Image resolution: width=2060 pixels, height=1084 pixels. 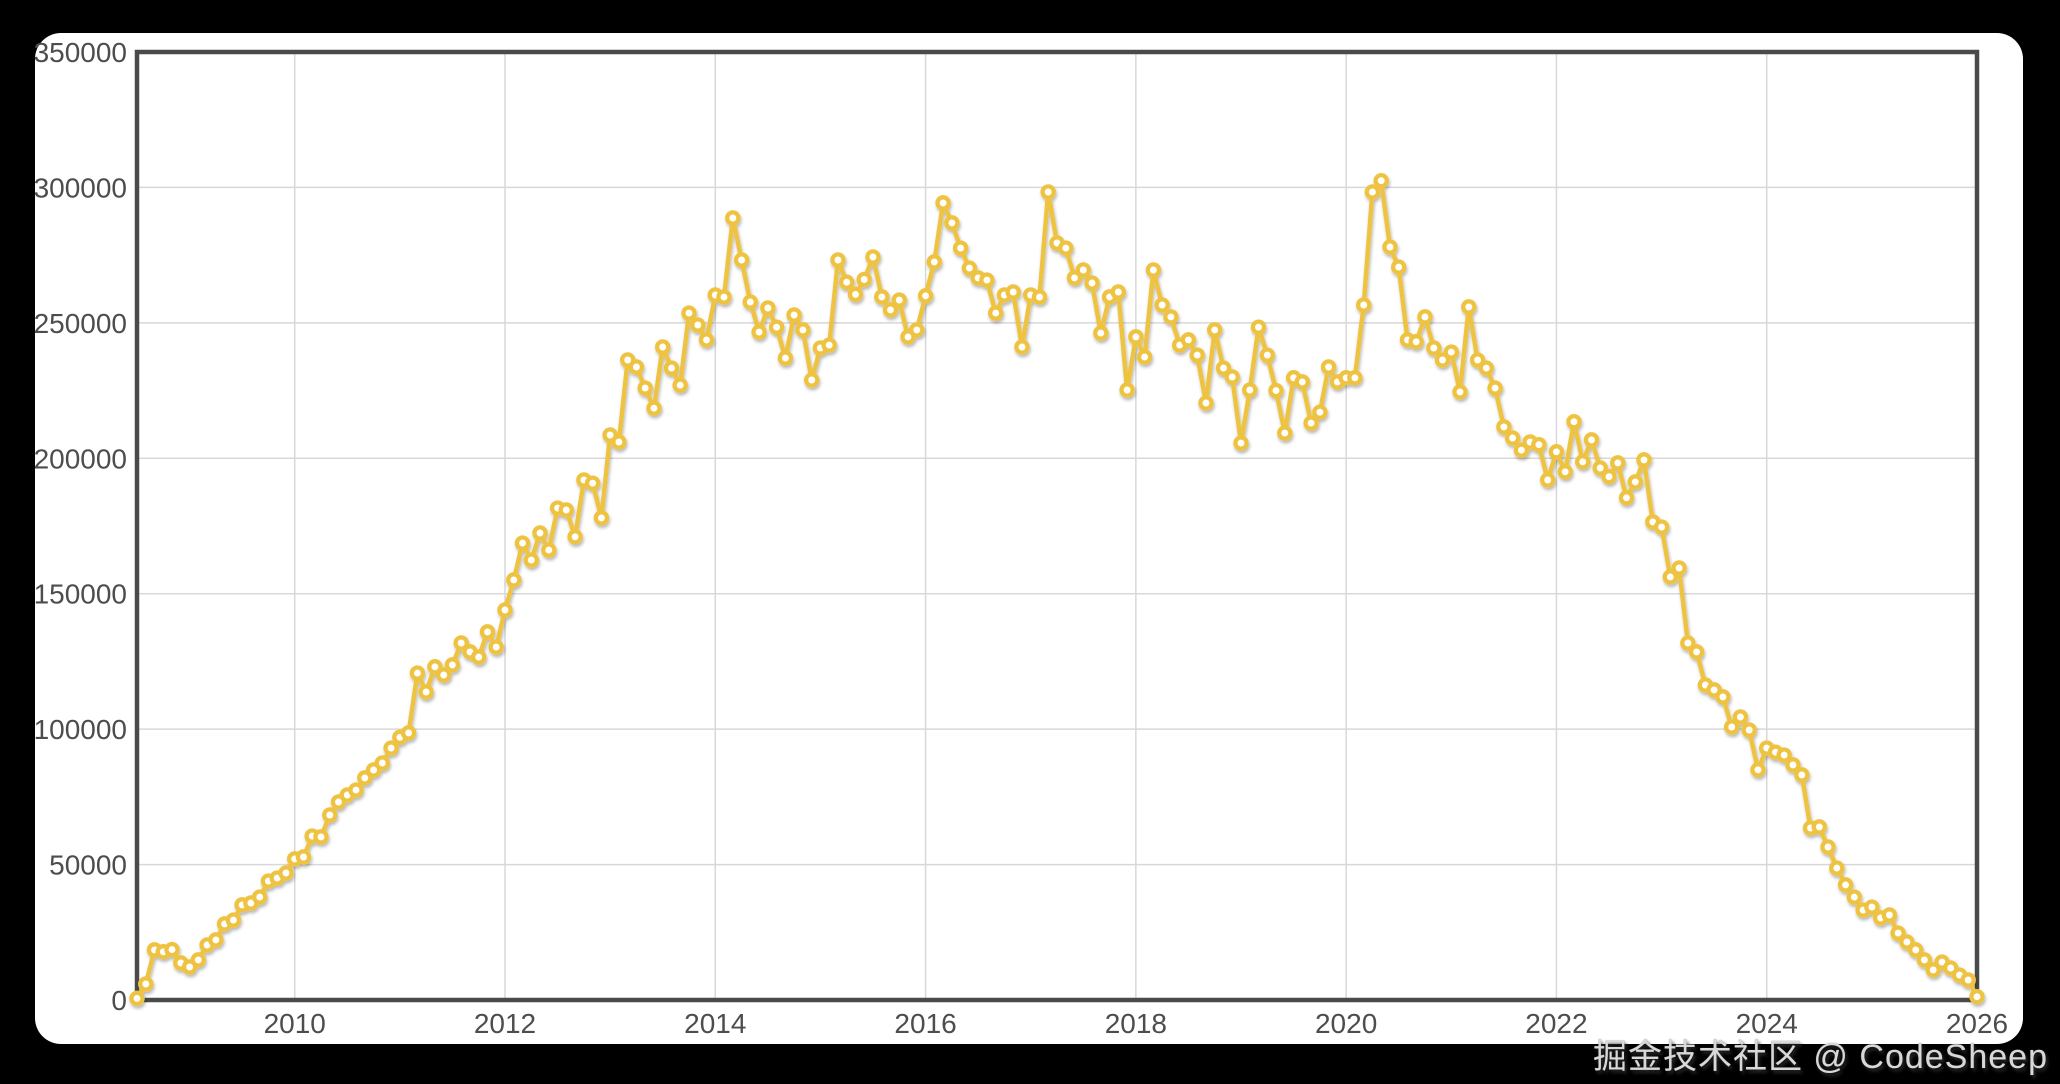 What do you see at coordinates (119, 1000) in the screenshot?
I see `y-axis-tick-label: 0` at bounding box center [119, 1000].